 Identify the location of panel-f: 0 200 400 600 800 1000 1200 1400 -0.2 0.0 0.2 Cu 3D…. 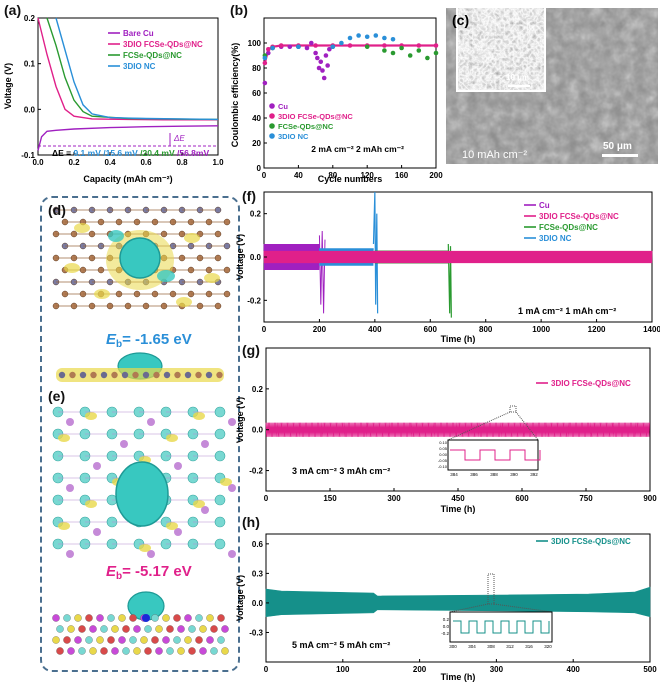
(448, 265).